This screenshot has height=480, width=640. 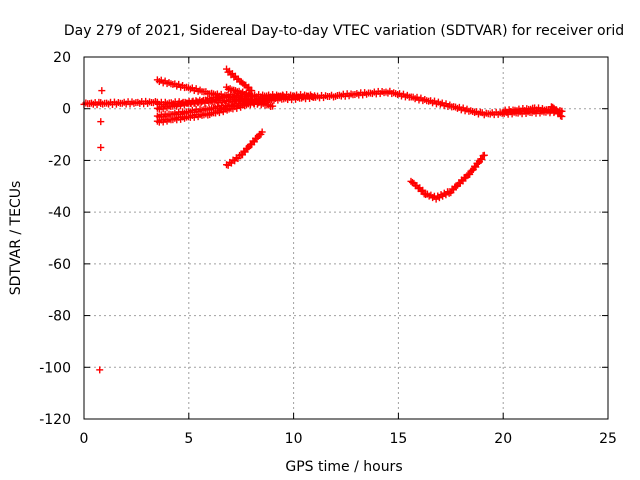 What do you see at coordinates (62, 58) in the screenshot?
I see `y-tick-label: 20` at bounding box center [62, 58].